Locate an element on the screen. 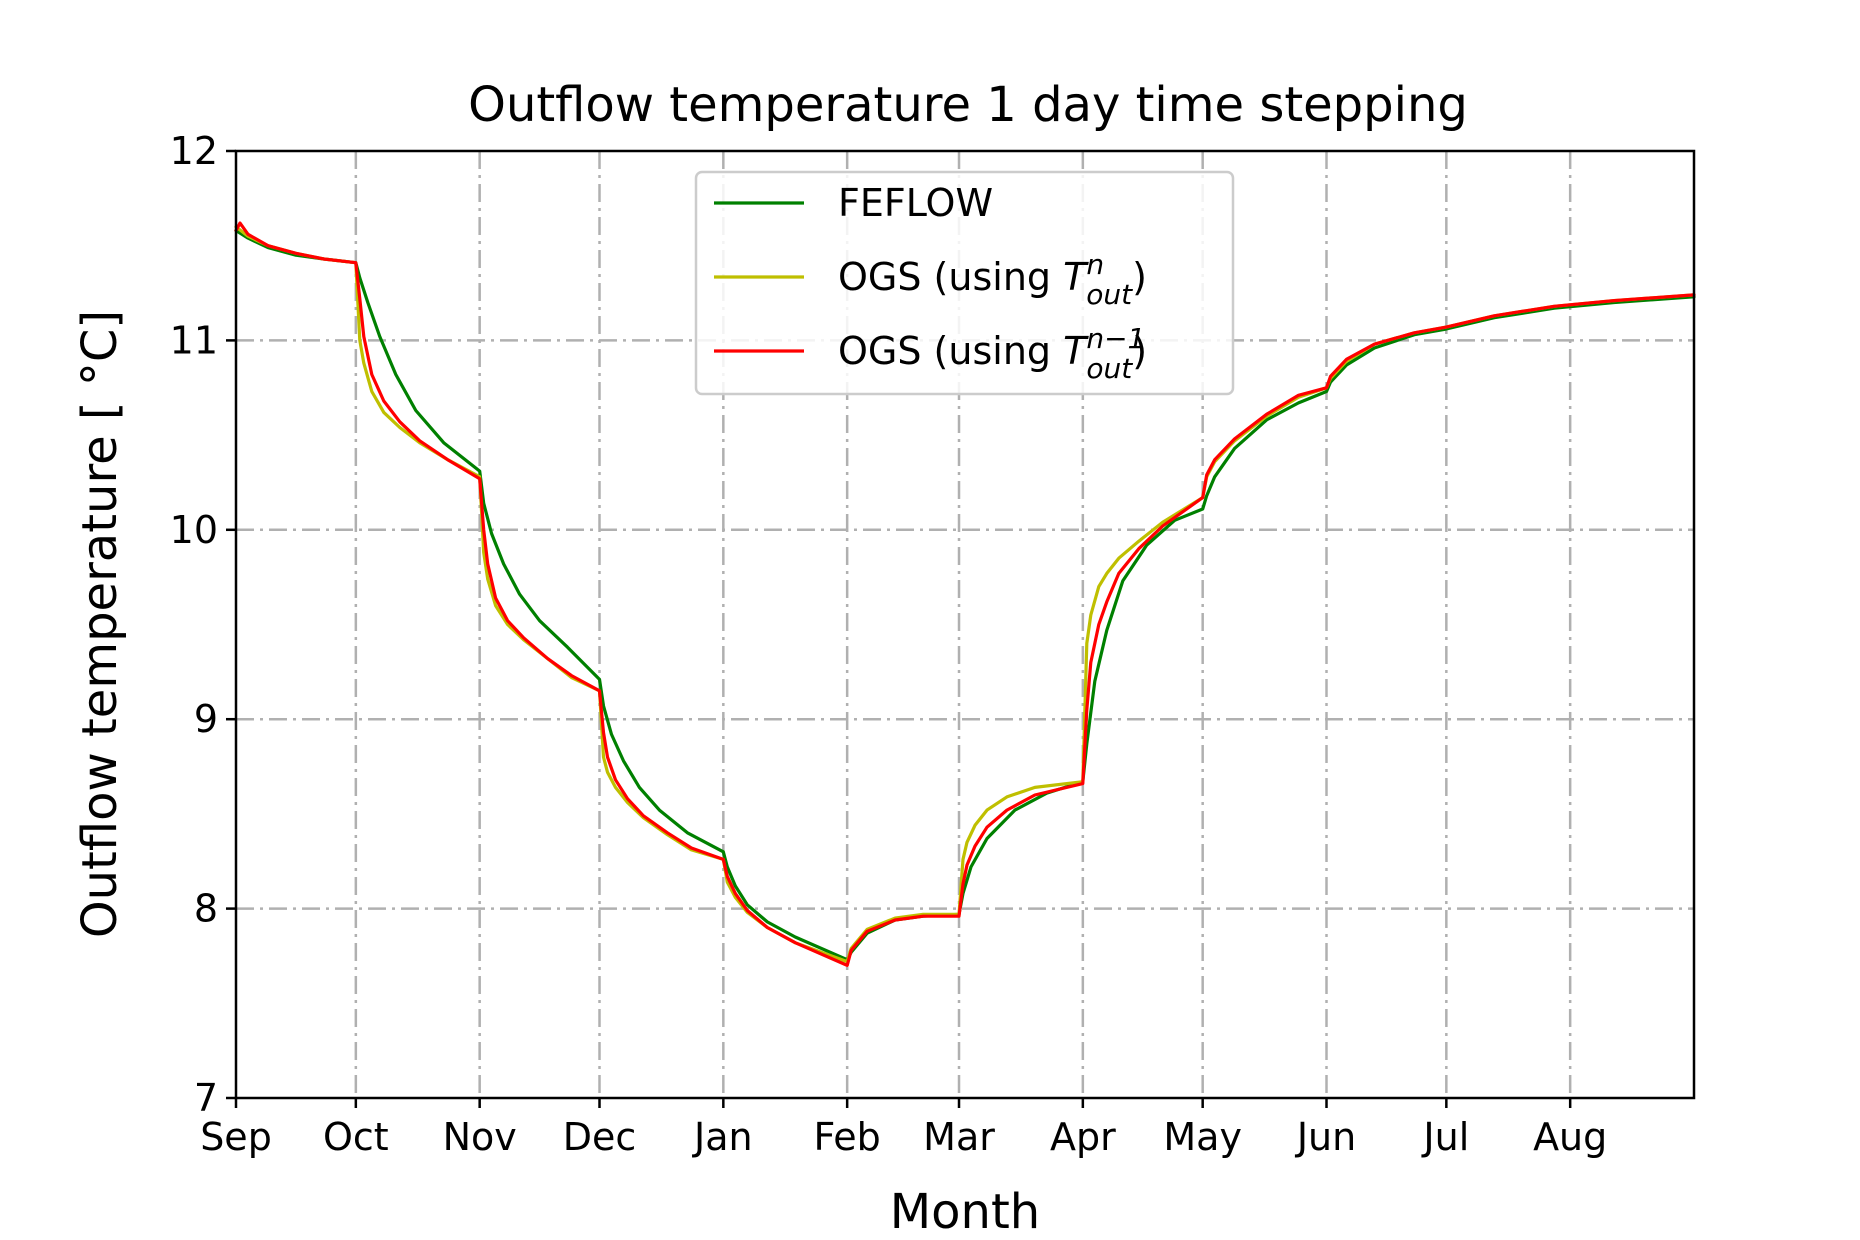 The height and width of the screenshot is (1240, 1860). x-tick-label: Oct is located at coordinates (356, 1137).